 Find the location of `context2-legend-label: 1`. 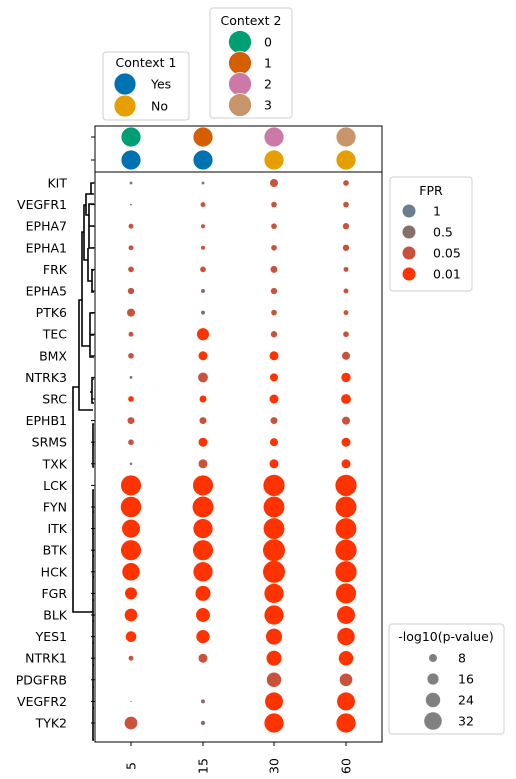

context2-legend-label: 1 is located at coordinates (268, 63).